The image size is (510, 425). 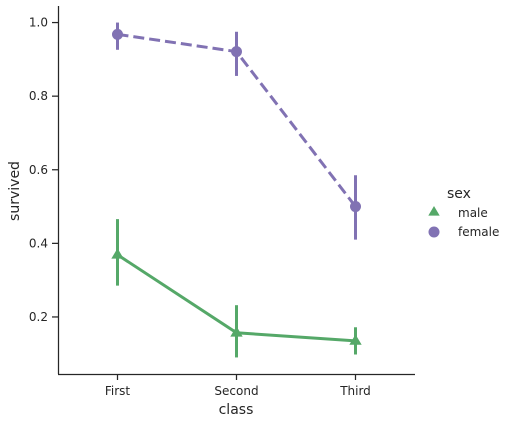 I want to click on x-tick-label: Second, so click(x=236, y=391).